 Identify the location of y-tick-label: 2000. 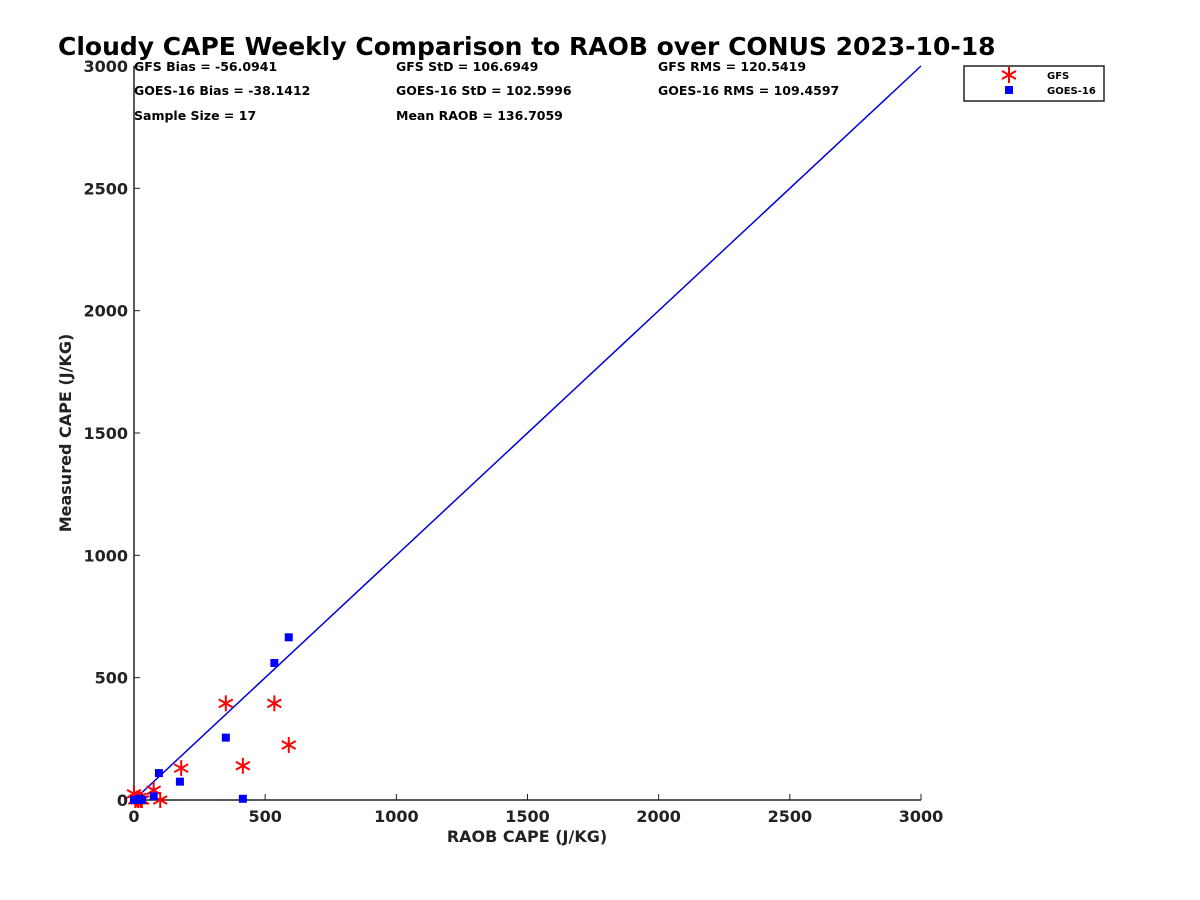
(105, 311).